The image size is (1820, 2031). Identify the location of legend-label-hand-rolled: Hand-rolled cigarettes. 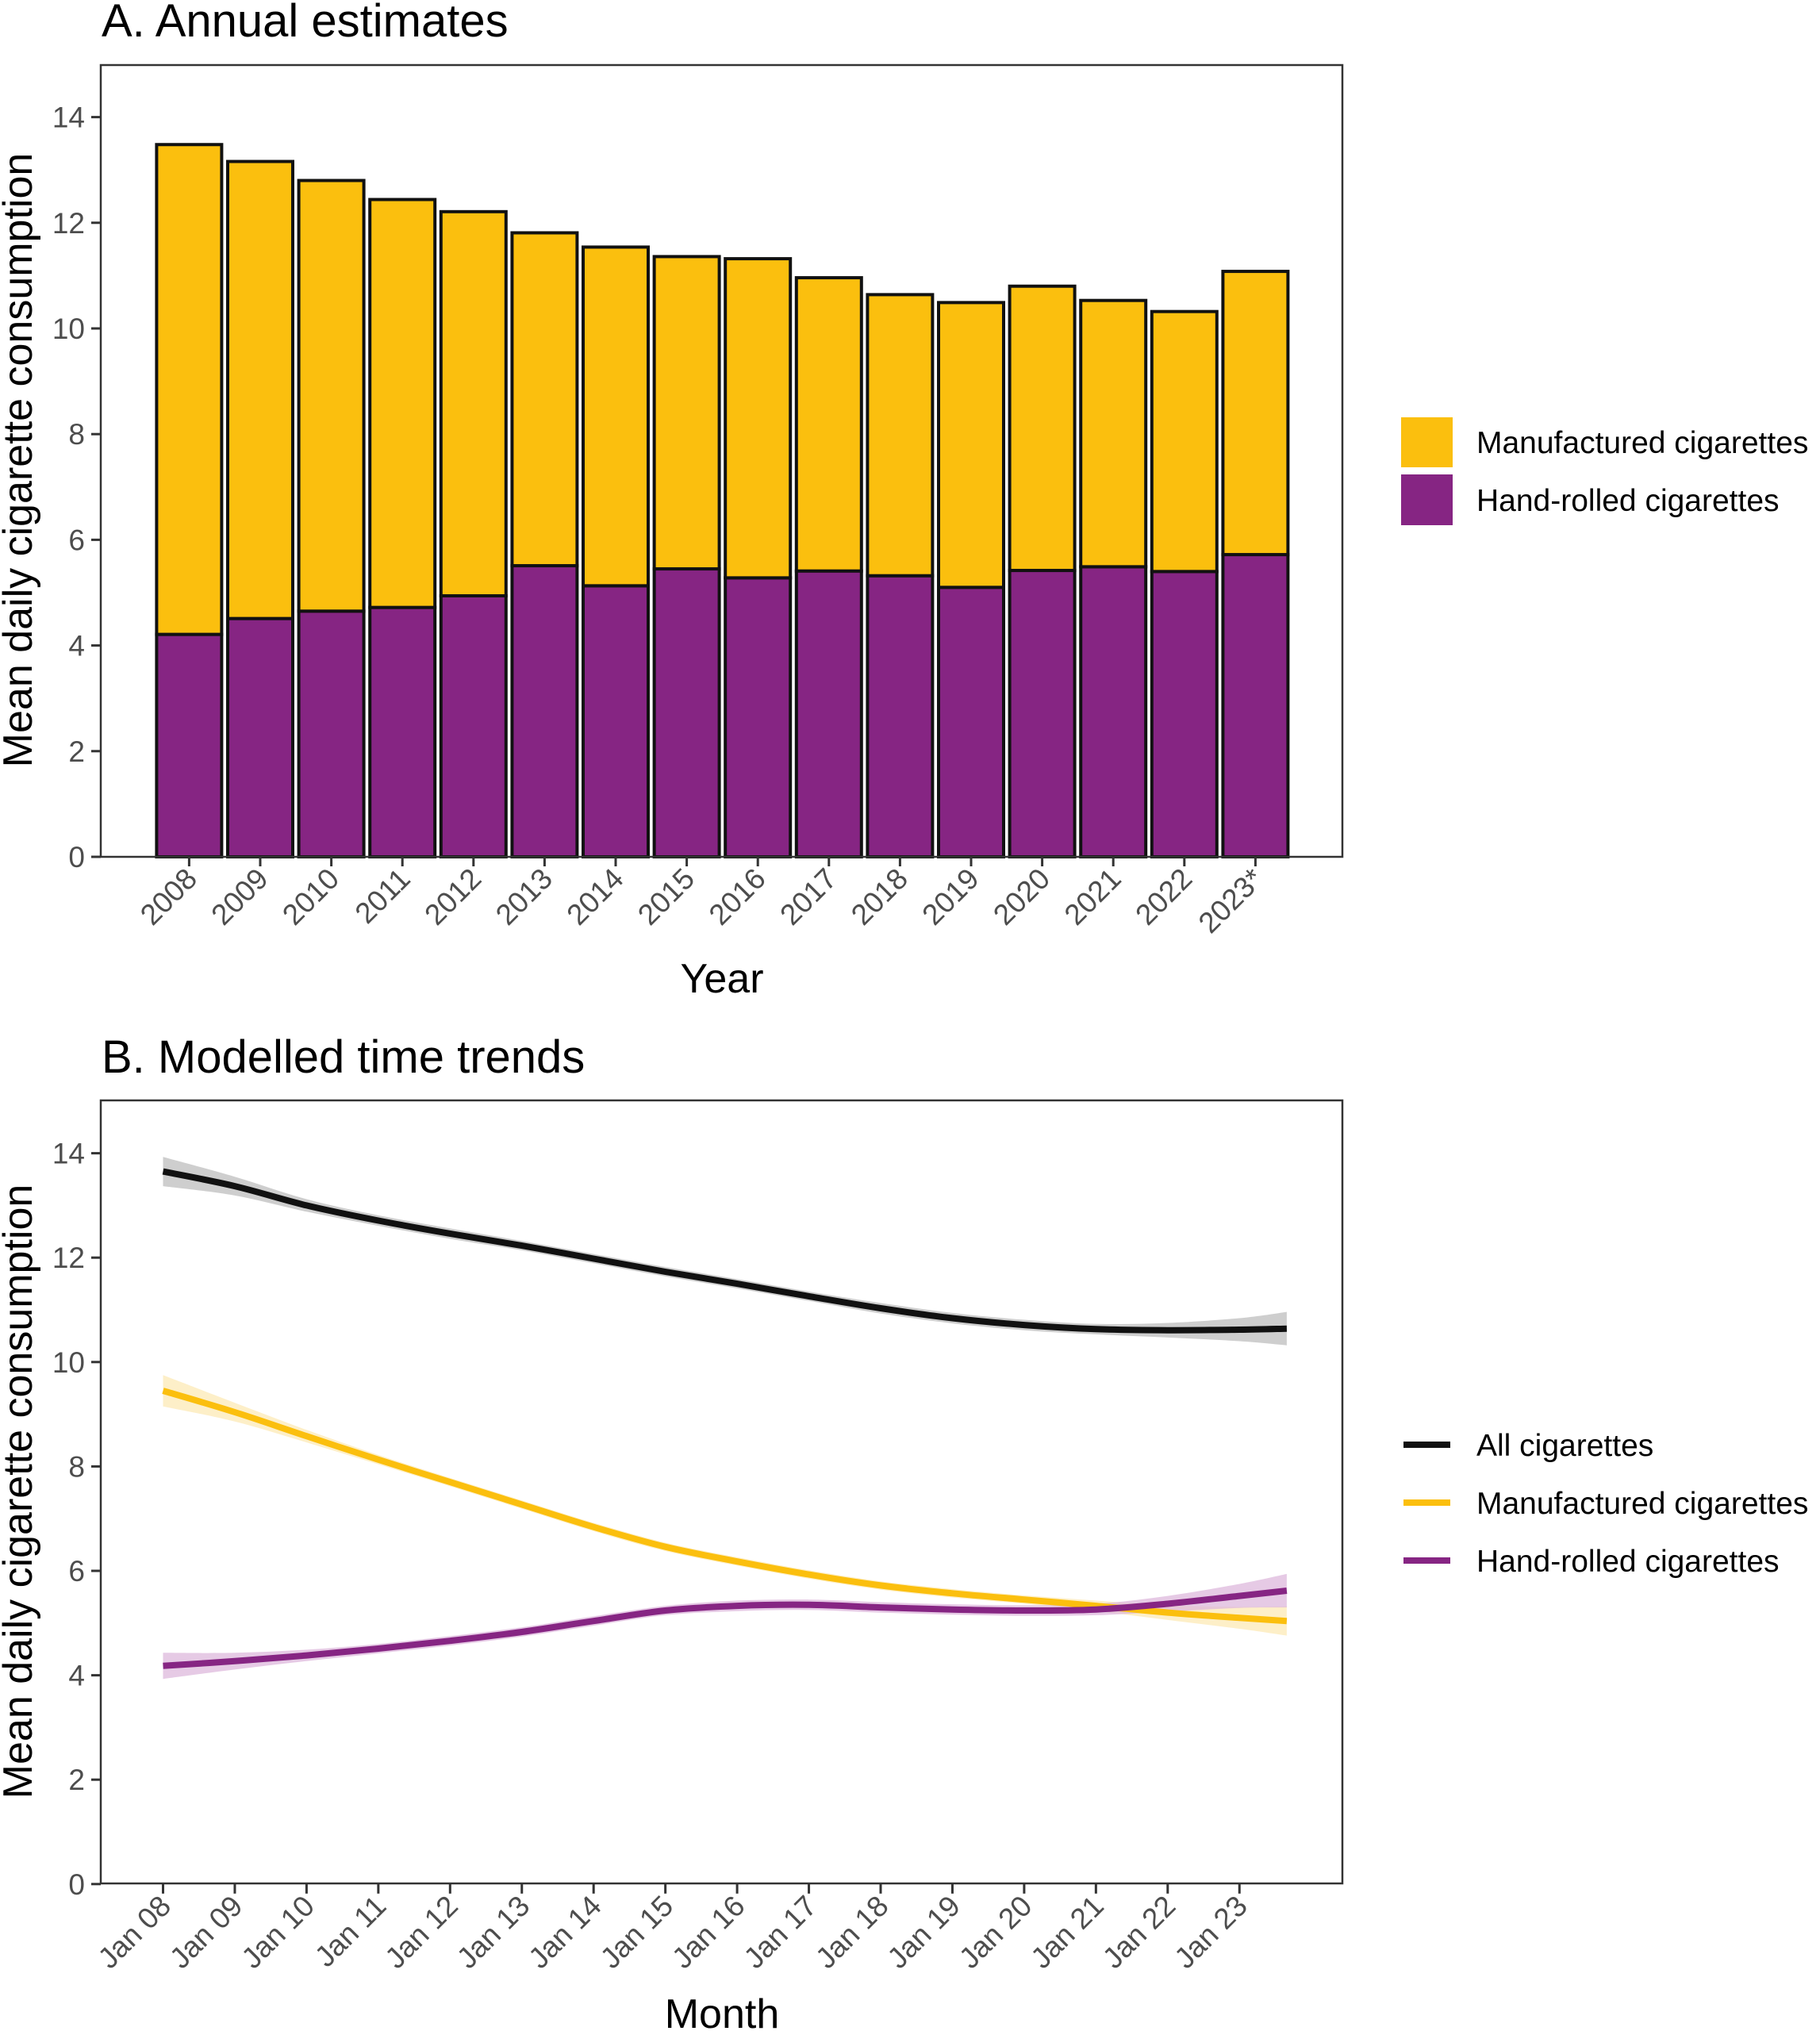
(1628, 1562).